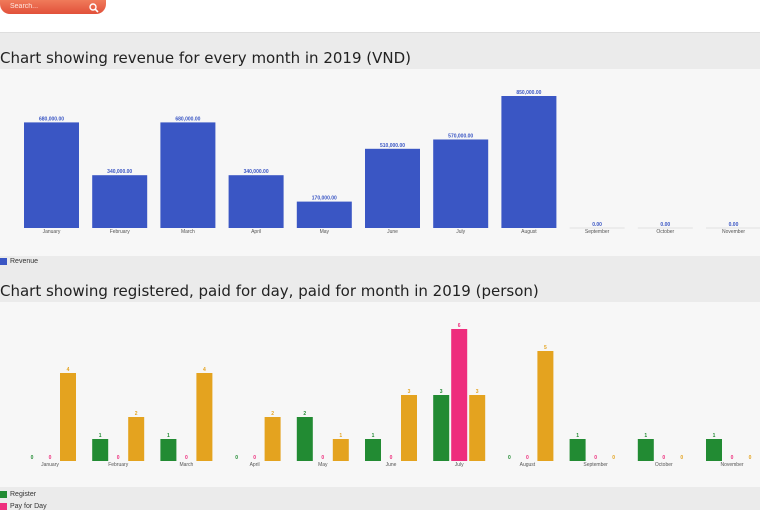 Image resolution: width=760 pixels, height=510 pixels. What do you see at coordinates (255, 465) in the screenshot?
I see `registration-month-label: April` at bounding box center [255, 465].